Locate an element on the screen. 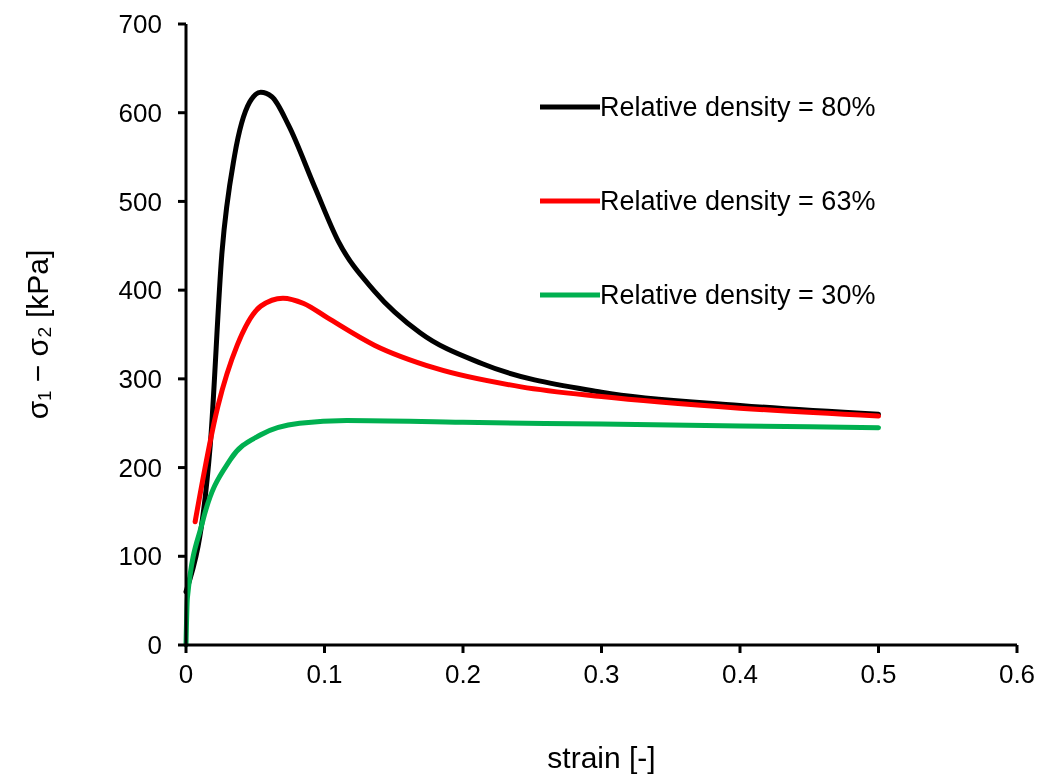  x-tick-label: 0.1 is located at coordinates (324, 674).